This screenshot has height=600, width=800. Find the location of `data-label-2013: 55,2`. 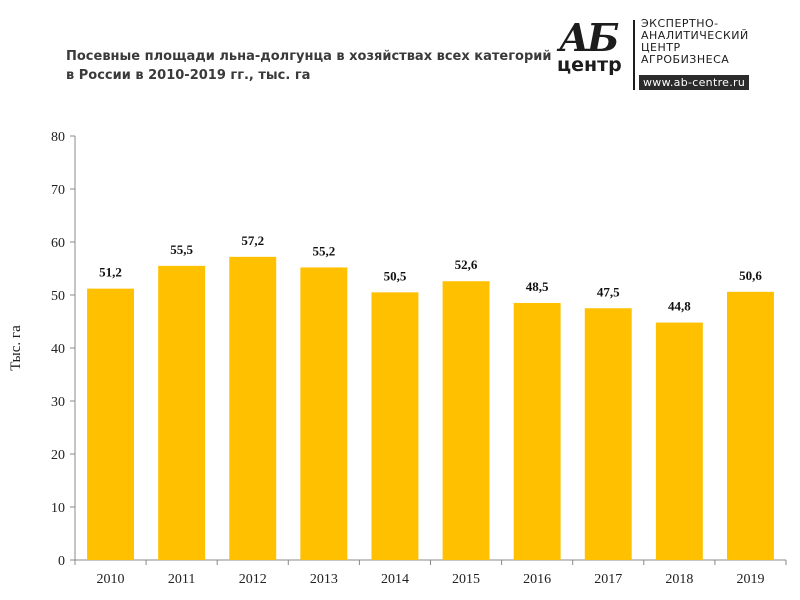

data-label-2013: 55,2 is located at coordinates (323, 250).